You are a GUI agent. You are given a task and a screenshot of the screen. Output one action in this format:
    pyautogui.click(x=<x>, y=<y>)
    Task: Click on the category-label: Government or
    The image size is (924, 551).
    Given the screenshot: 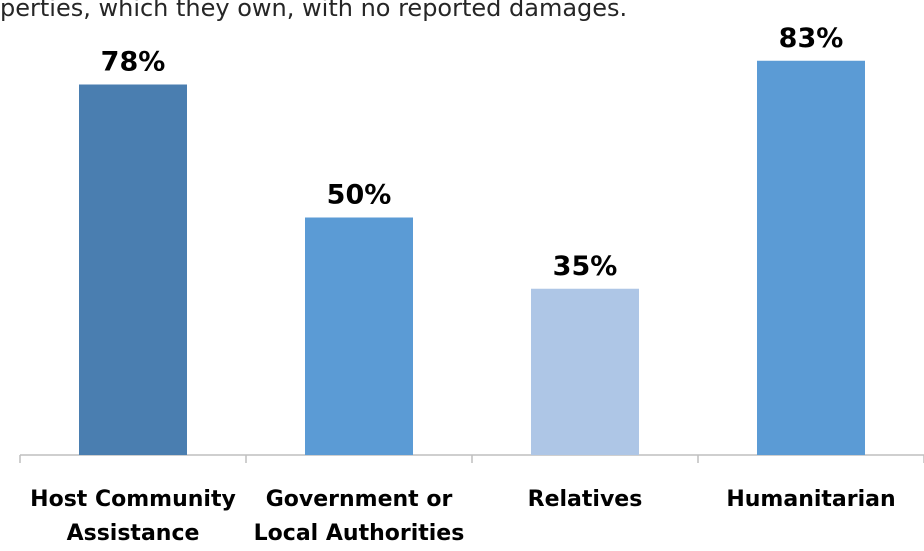 What is the action you would take?
    pyautogui.click(x=359, y=499)
    